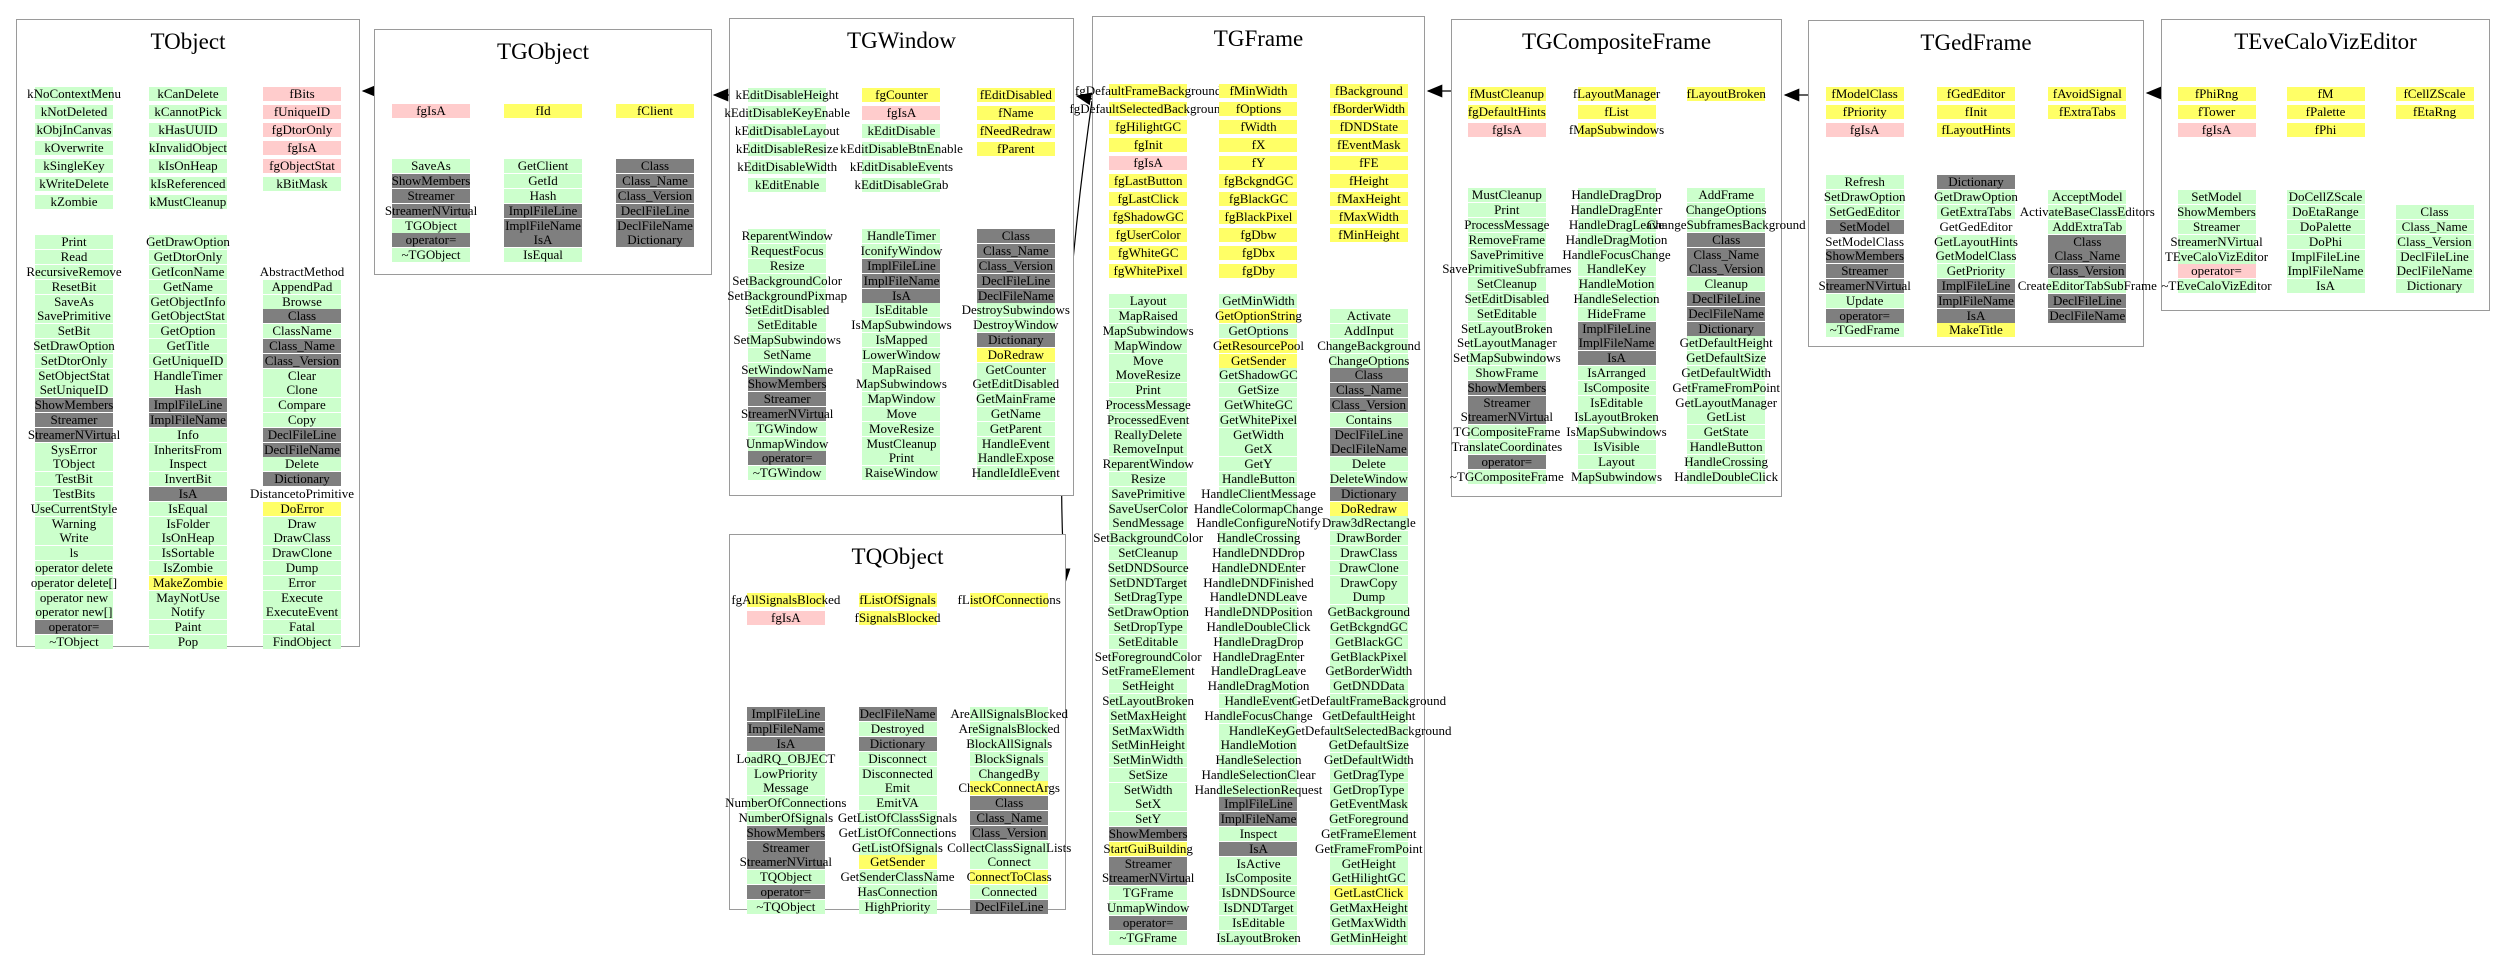 The width and height of the screenshot is (2509, 980). Describe the element at coordinates (302, 390) in the screenshot. I see `method-item: Clone` at that location.